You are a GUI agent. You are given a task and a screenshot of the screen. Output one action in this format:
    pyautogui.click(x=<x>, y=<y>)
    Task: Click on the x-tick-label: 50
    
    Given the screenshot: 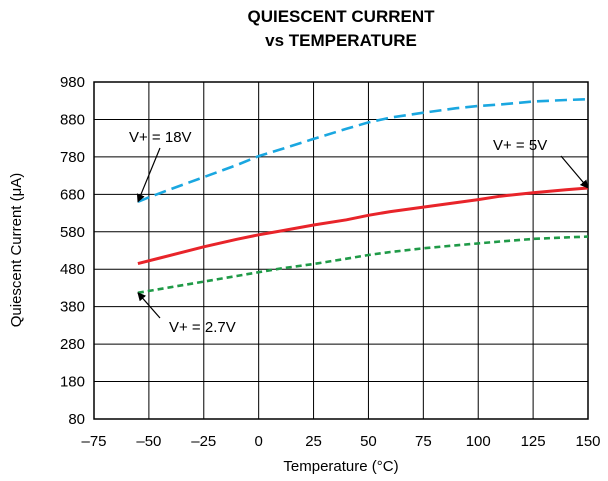 What is the action you would take?
    pyautogui.click(x=368, y=441)
    